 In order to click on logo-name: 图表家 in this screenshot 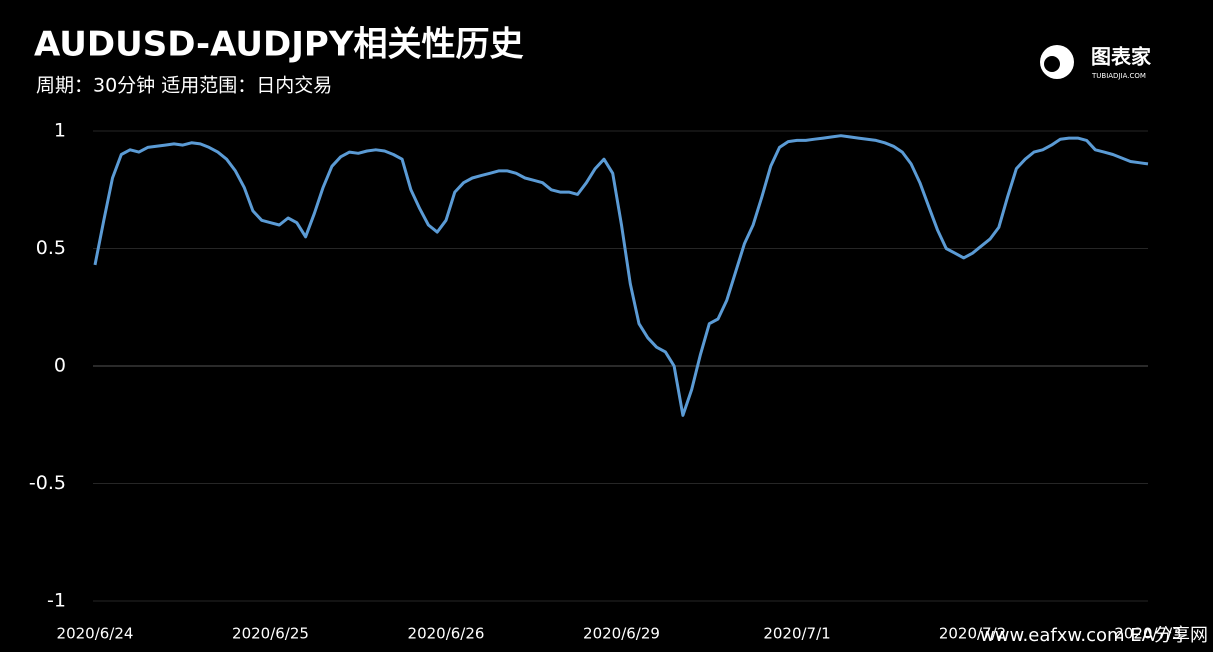, I will do `click(1121, 57)`.